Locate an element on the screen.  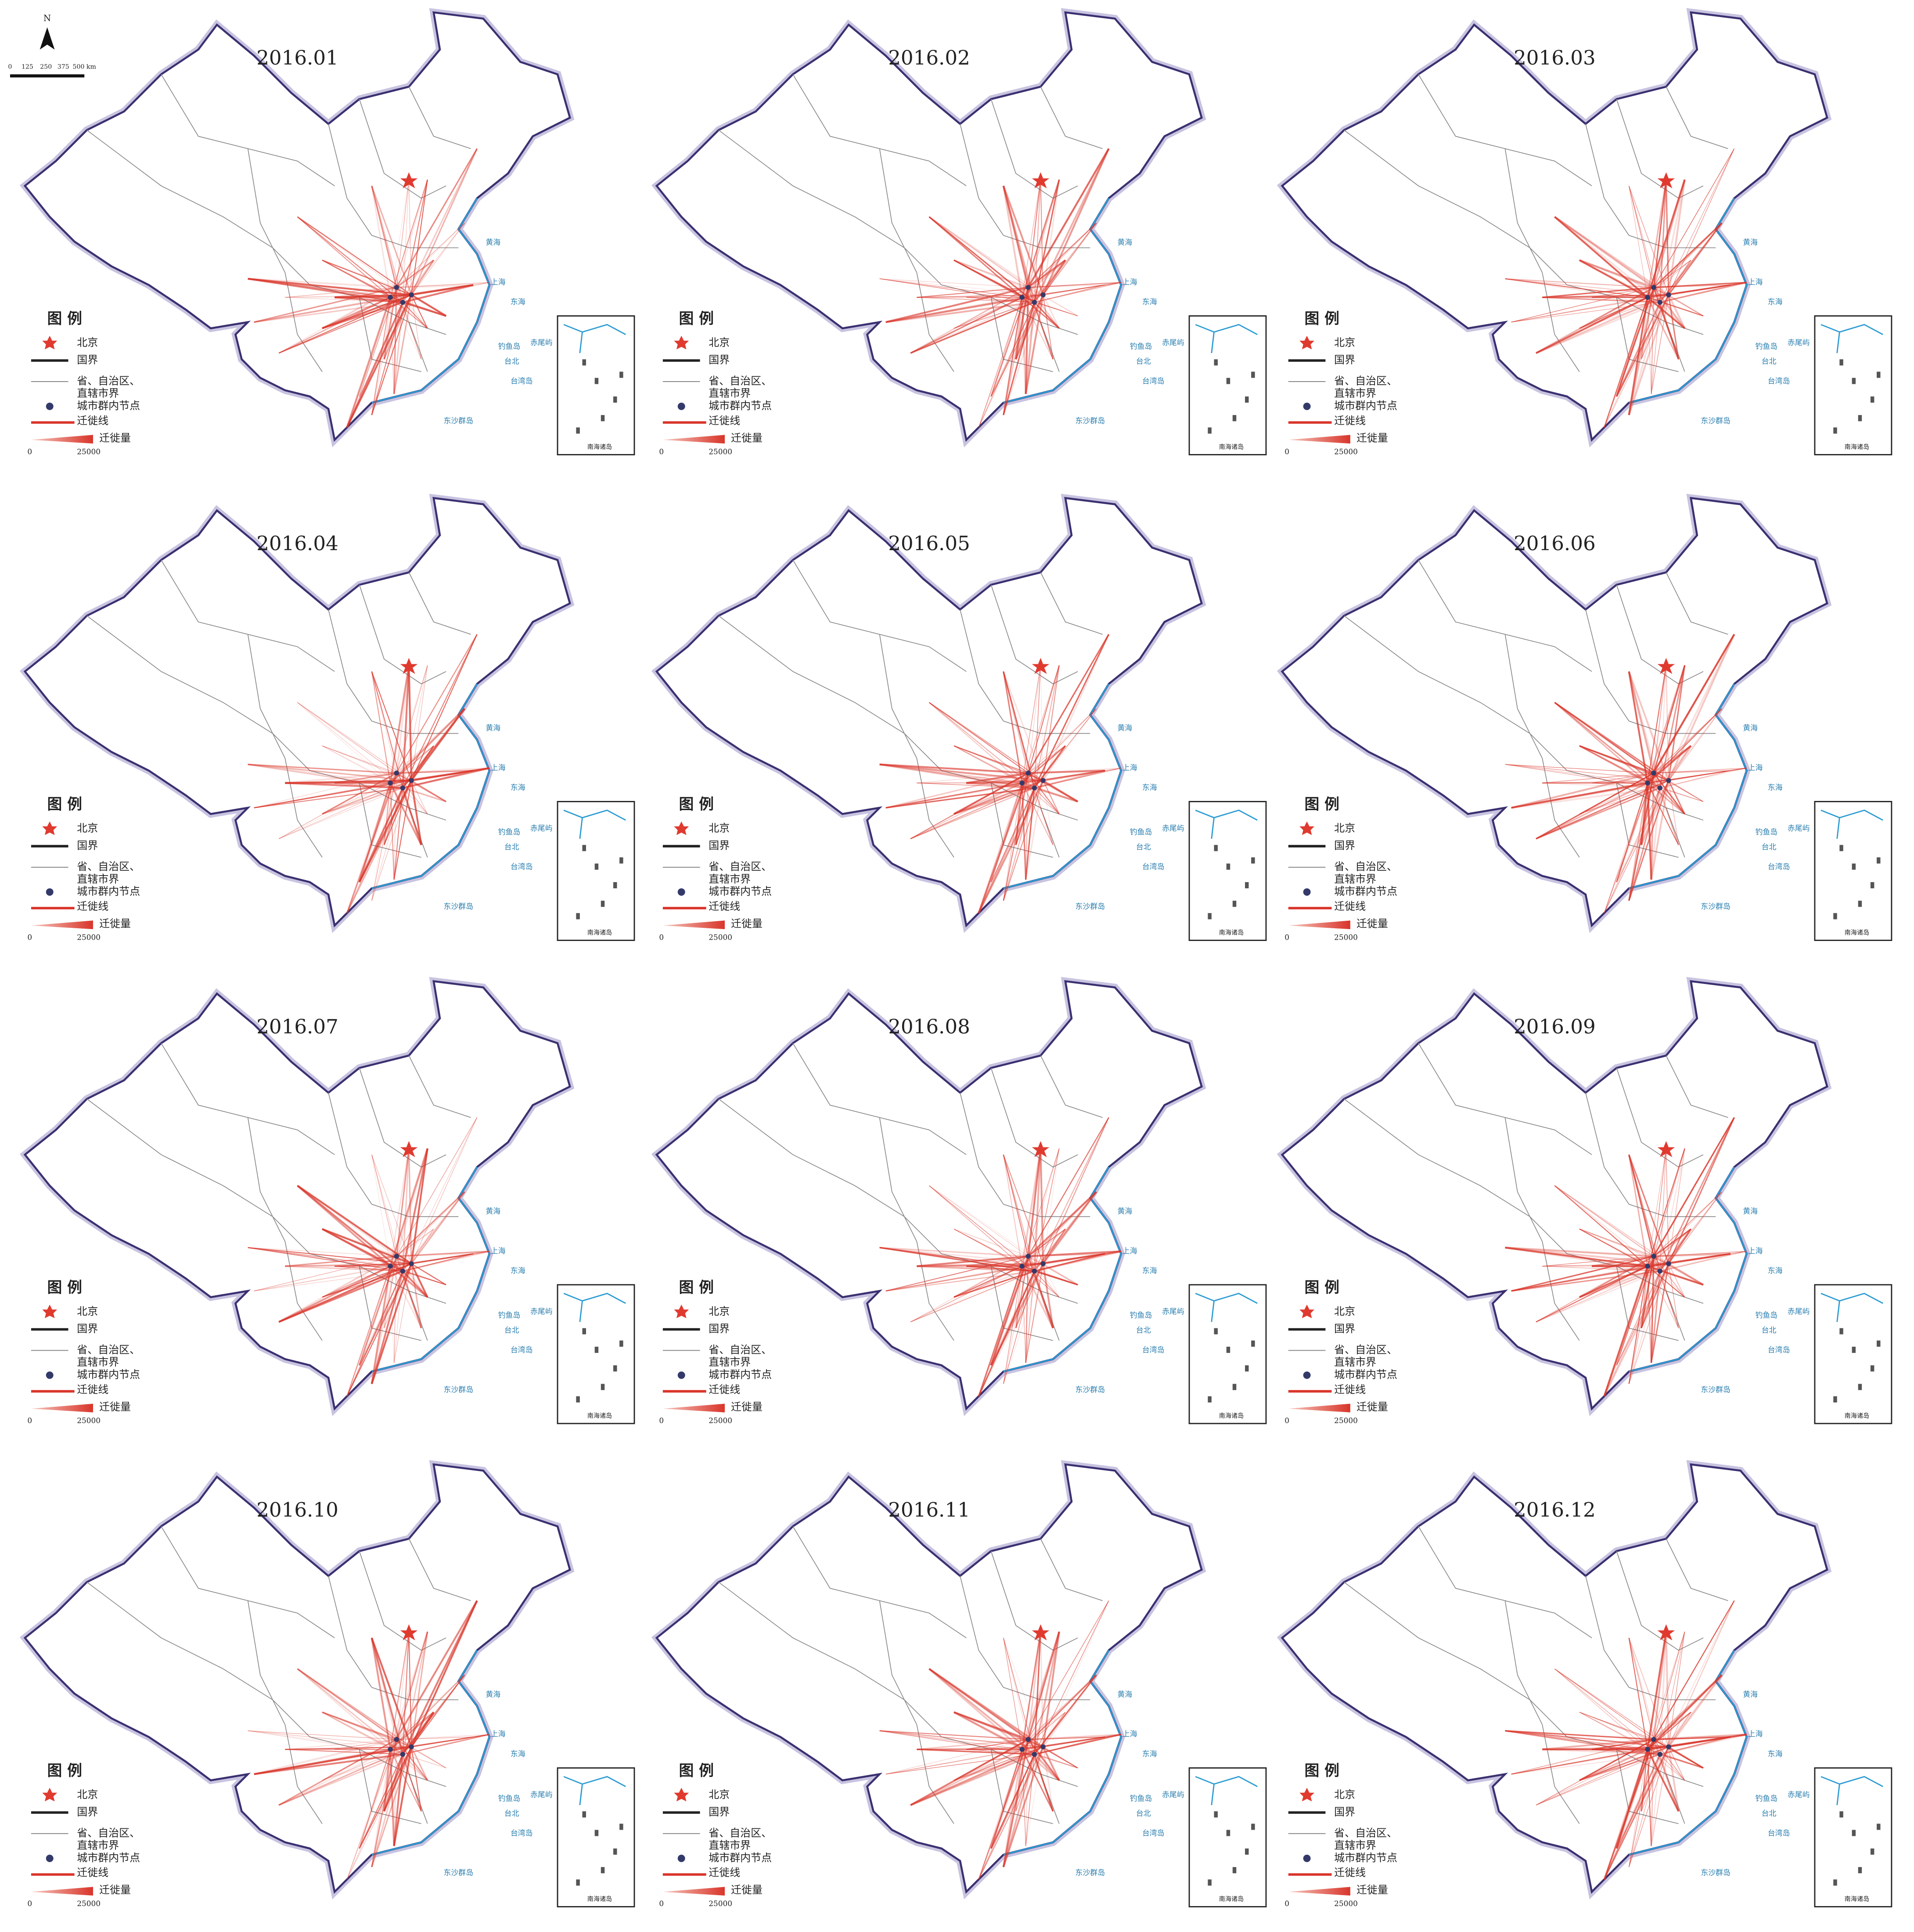
legend-volume-min: 0 is located at coordinates (1286, 937).